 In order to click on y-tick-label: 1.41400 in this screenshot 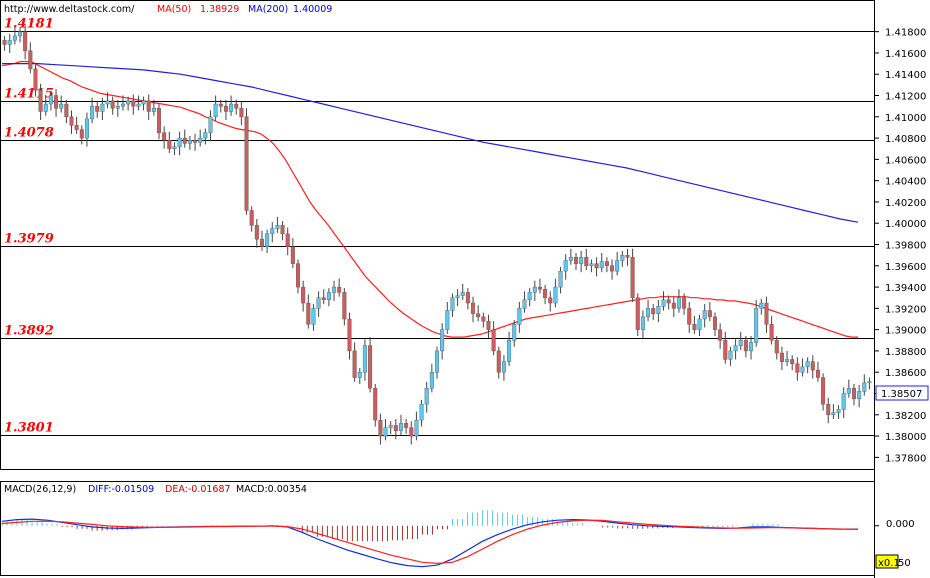, I will do `click(905, 75)`.